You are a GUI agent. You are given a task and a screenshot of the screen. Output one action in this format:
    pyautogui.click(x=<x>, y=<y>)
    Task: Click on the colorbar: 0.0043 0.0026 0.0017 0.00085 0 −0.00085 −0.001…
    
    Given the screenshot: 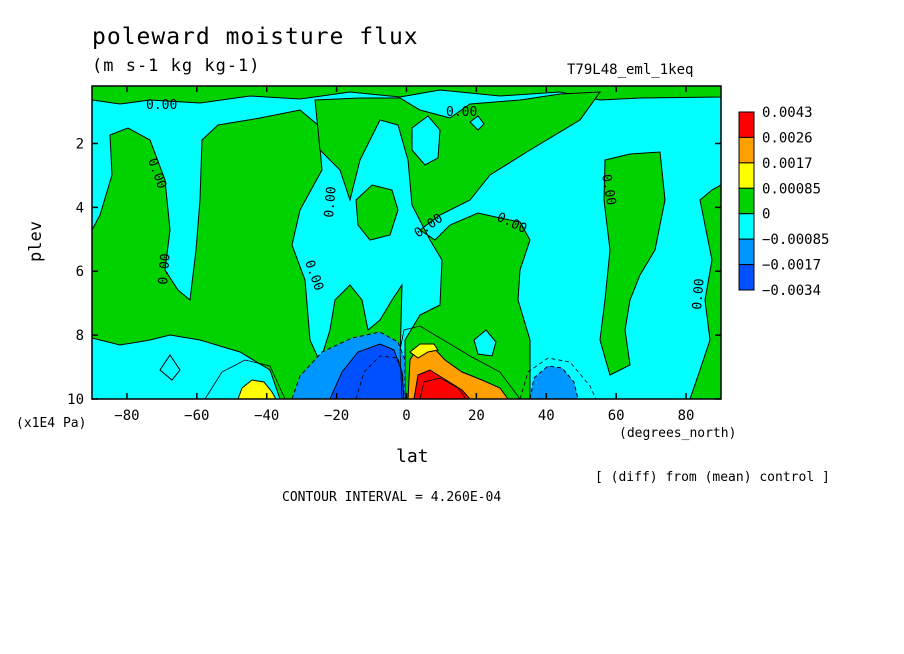 What is the action you would take?
    pyautogui.click(x=783, y=202)
    